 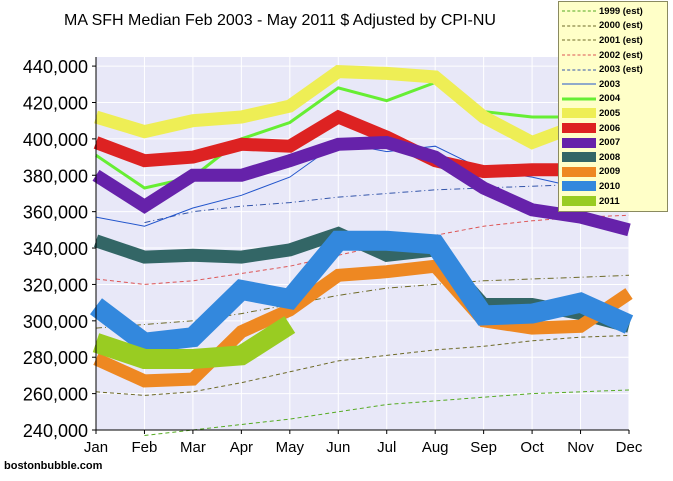 I want to click on y-tick-label: 320,000, so click(x=55, y=285).